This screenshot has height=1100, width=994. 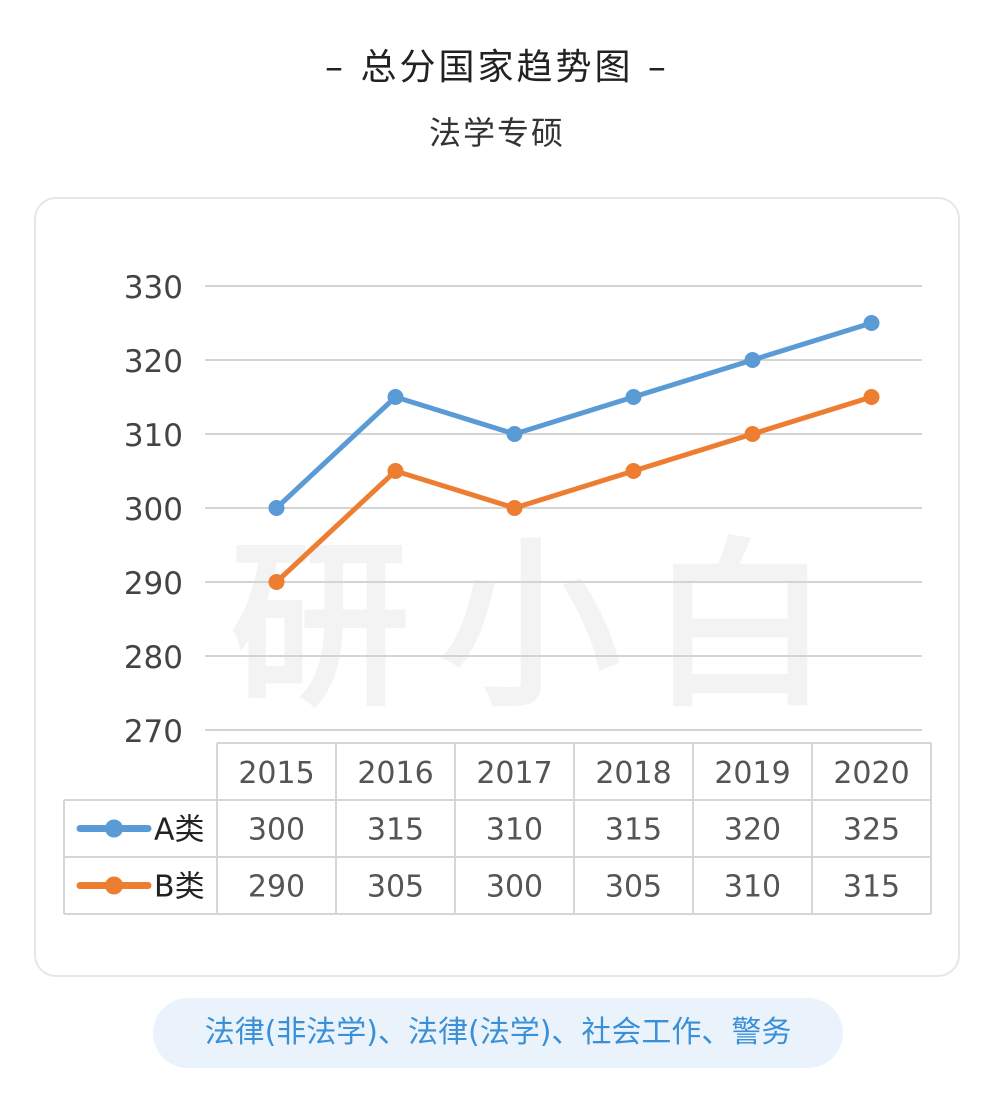 I want to click on legend-label: A类, so click(x=179, y=830).